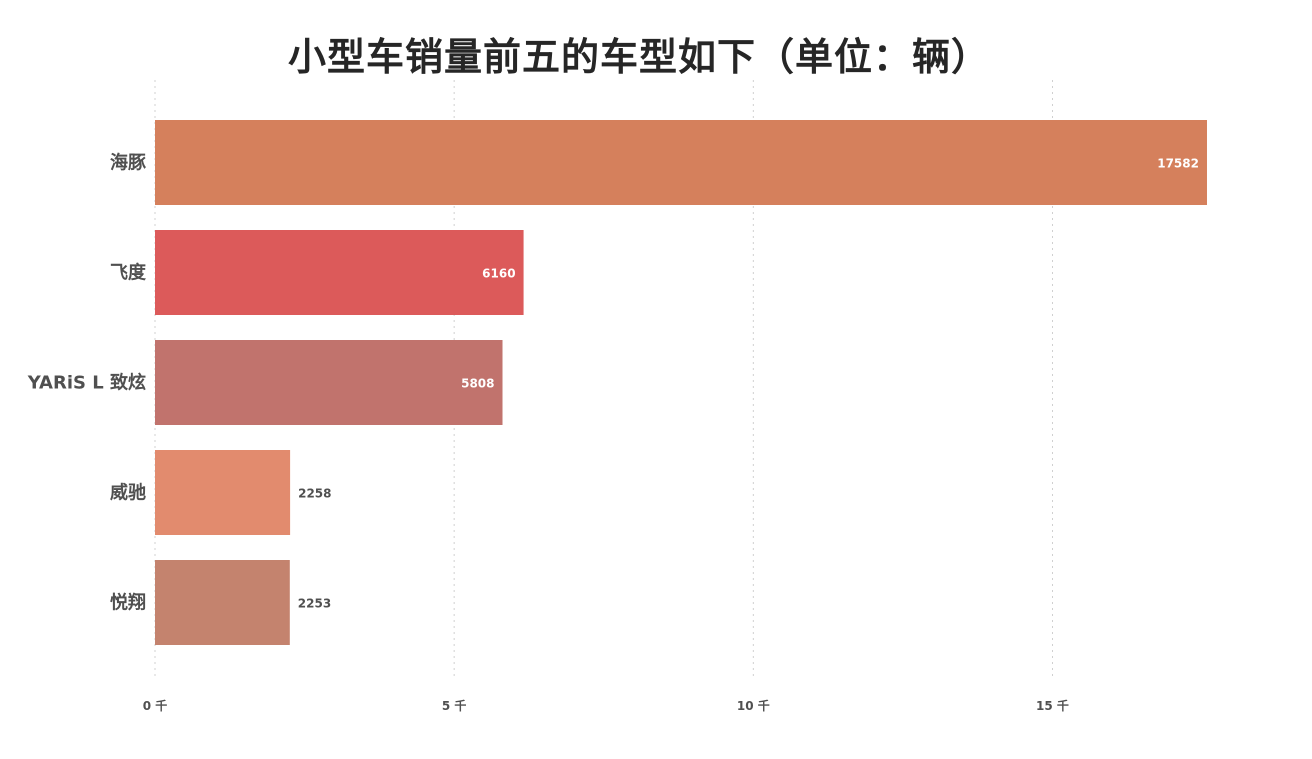 The image size is (1312, 759). What do you see at coordinates (454, 705) in the screenshot?
I see `x-tick-label: 5 千` at bounding box center [454, 705].